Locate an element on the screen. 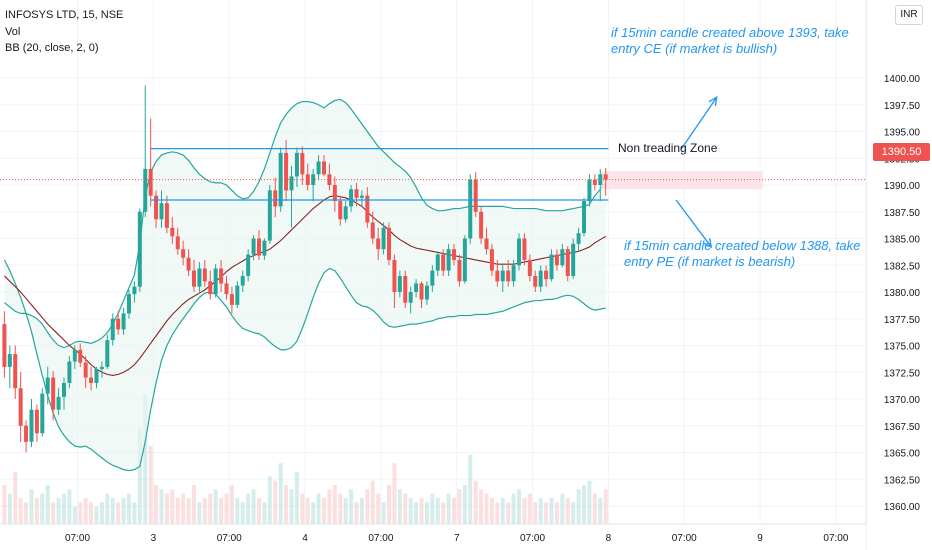 The width and height of the screenshot is (932, 550). price-axis-bg is located at coordinates (899, 275).